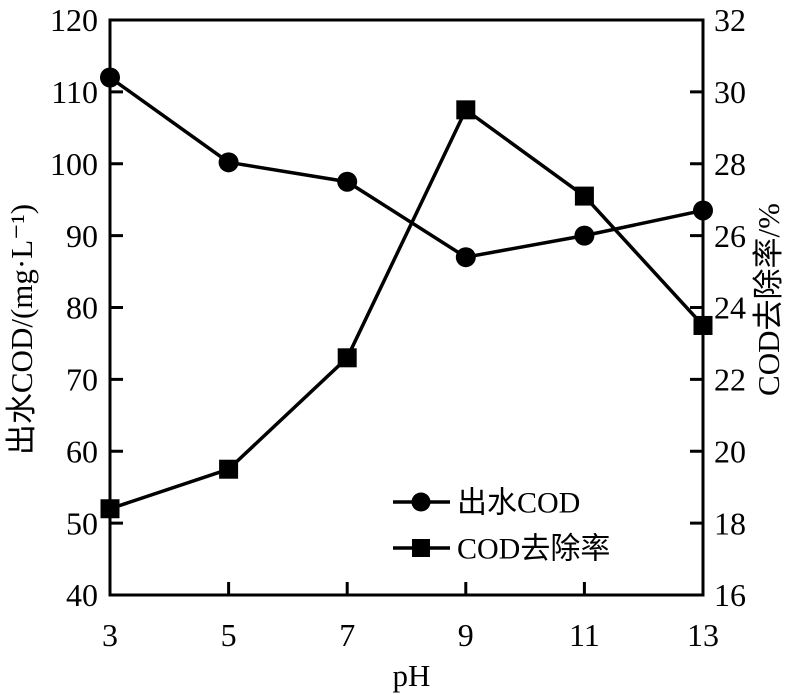 Image resolution: width=808 pixels, height=695 pixels. Describe the element at coordinates (466, 635) in the screenshot. I see `x-axis-tick-label: 9` at that location.